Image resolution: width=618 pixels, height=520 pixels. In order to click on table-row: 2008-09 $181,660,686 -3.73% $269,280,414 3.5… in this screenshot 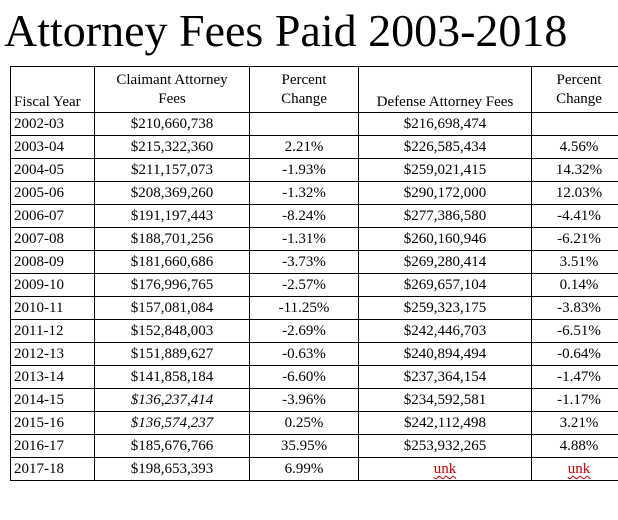, I will do `click(314, 262)`.